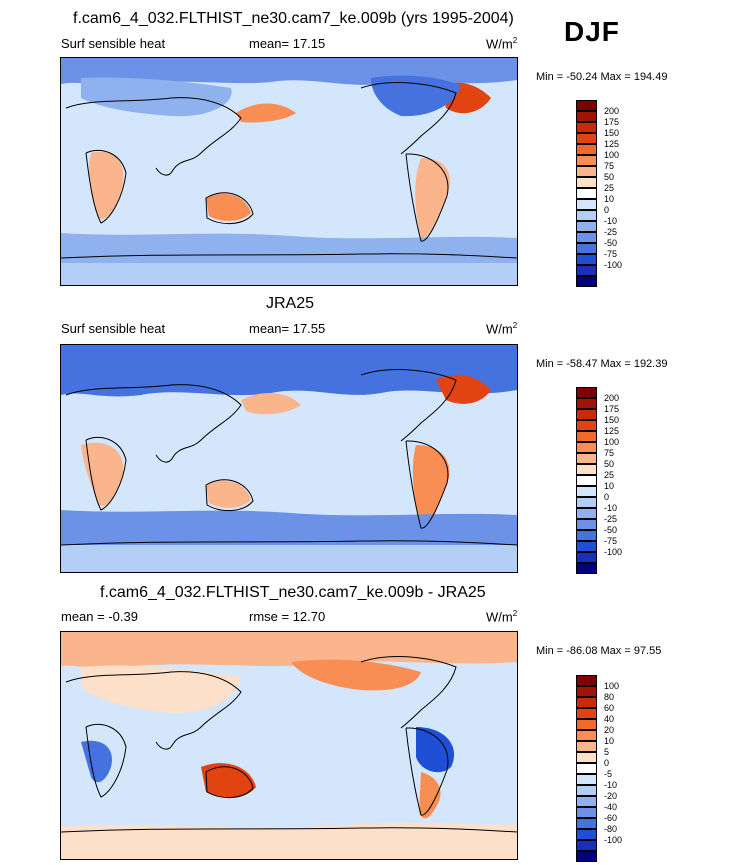 The width and height of the screenshot is (732, 865). I want to click on panel-1-units: W/m2, so click(502, 44).